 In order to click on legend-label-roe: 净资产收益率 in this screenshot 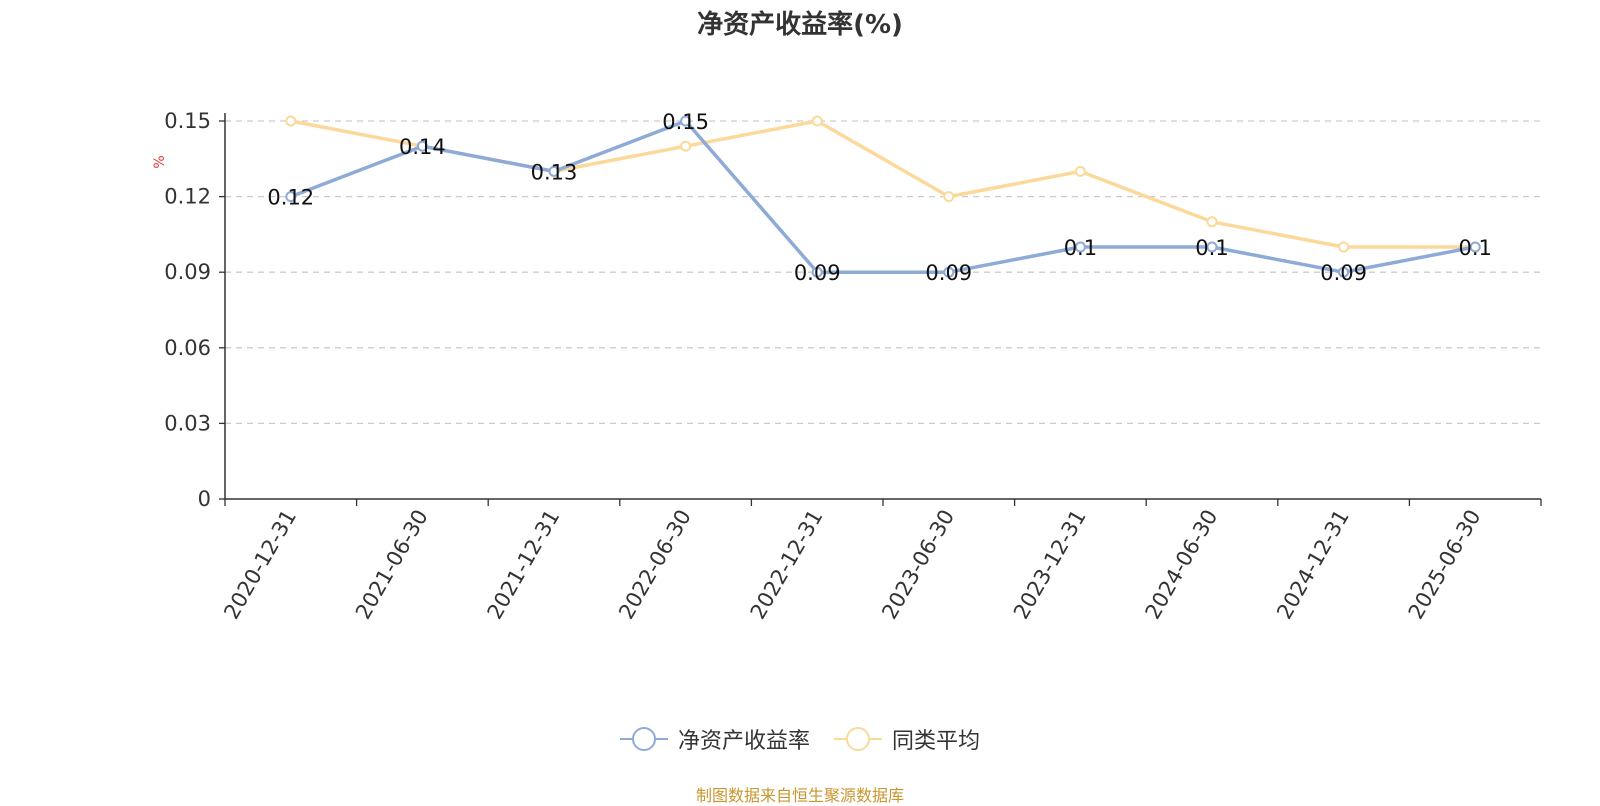, I will do `click(743, 741)`.